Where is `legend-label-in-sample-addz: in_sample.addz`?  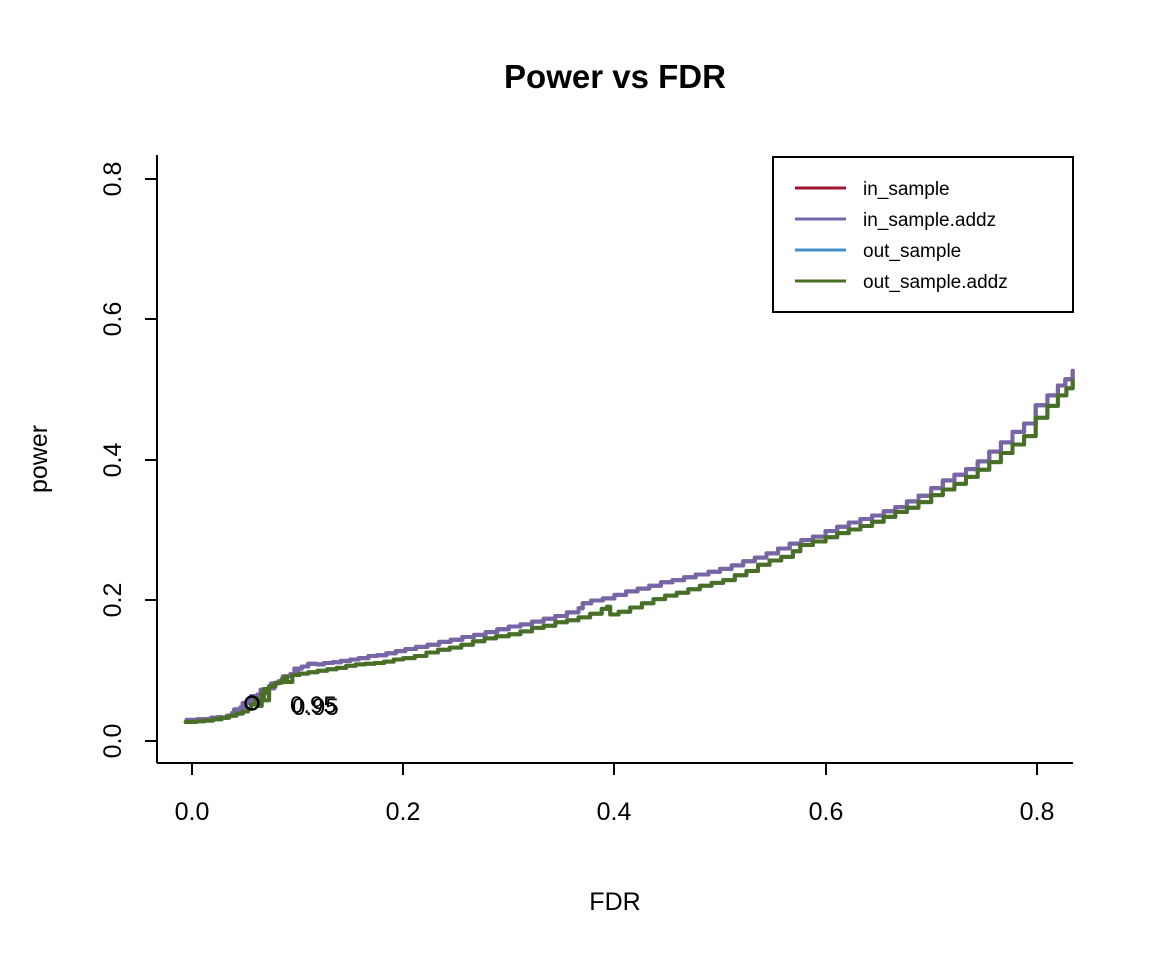 legend-label-in-sample-addz: in_sample.addz is located at coordinates (929, 220).